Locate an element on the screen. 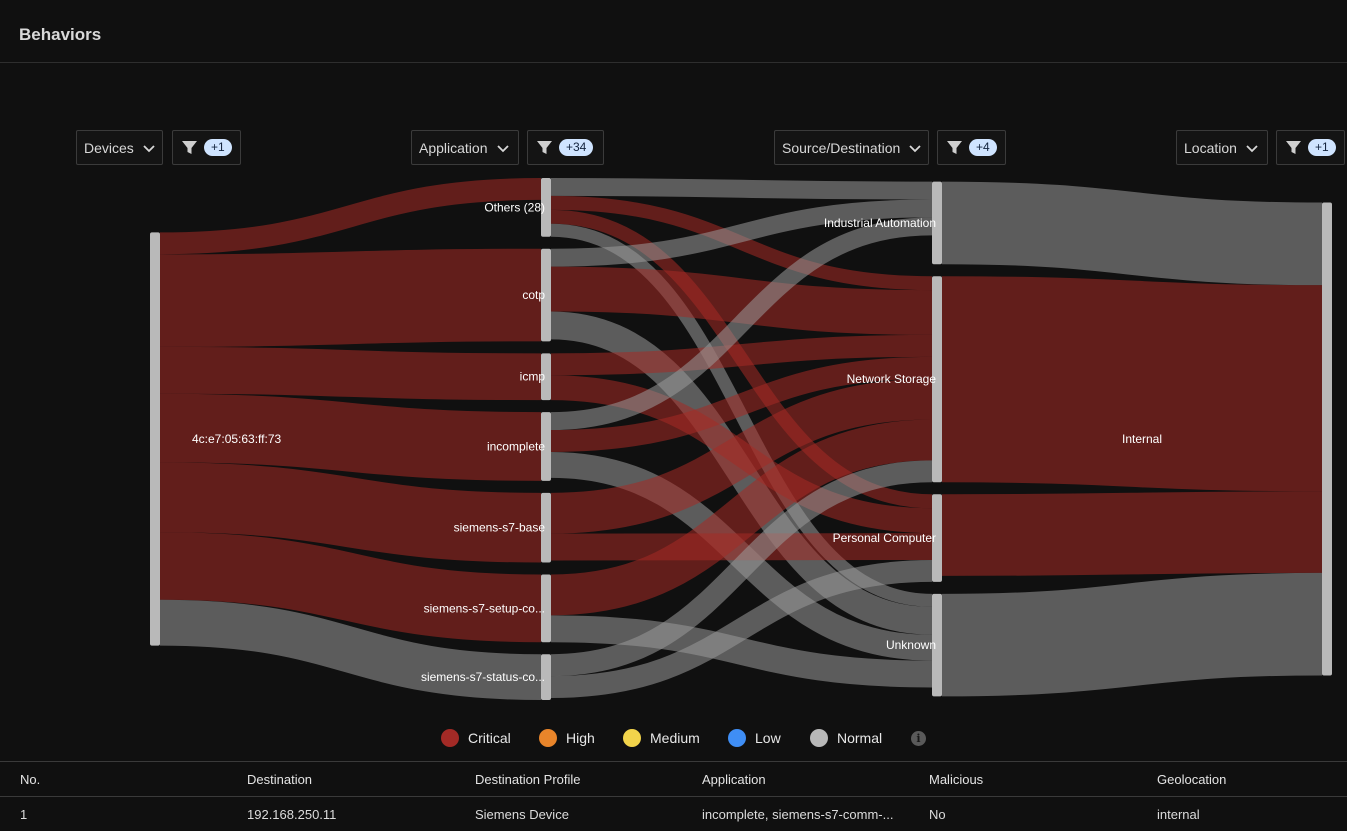  sankey-node-s7base is located at coordinates (546, 527).